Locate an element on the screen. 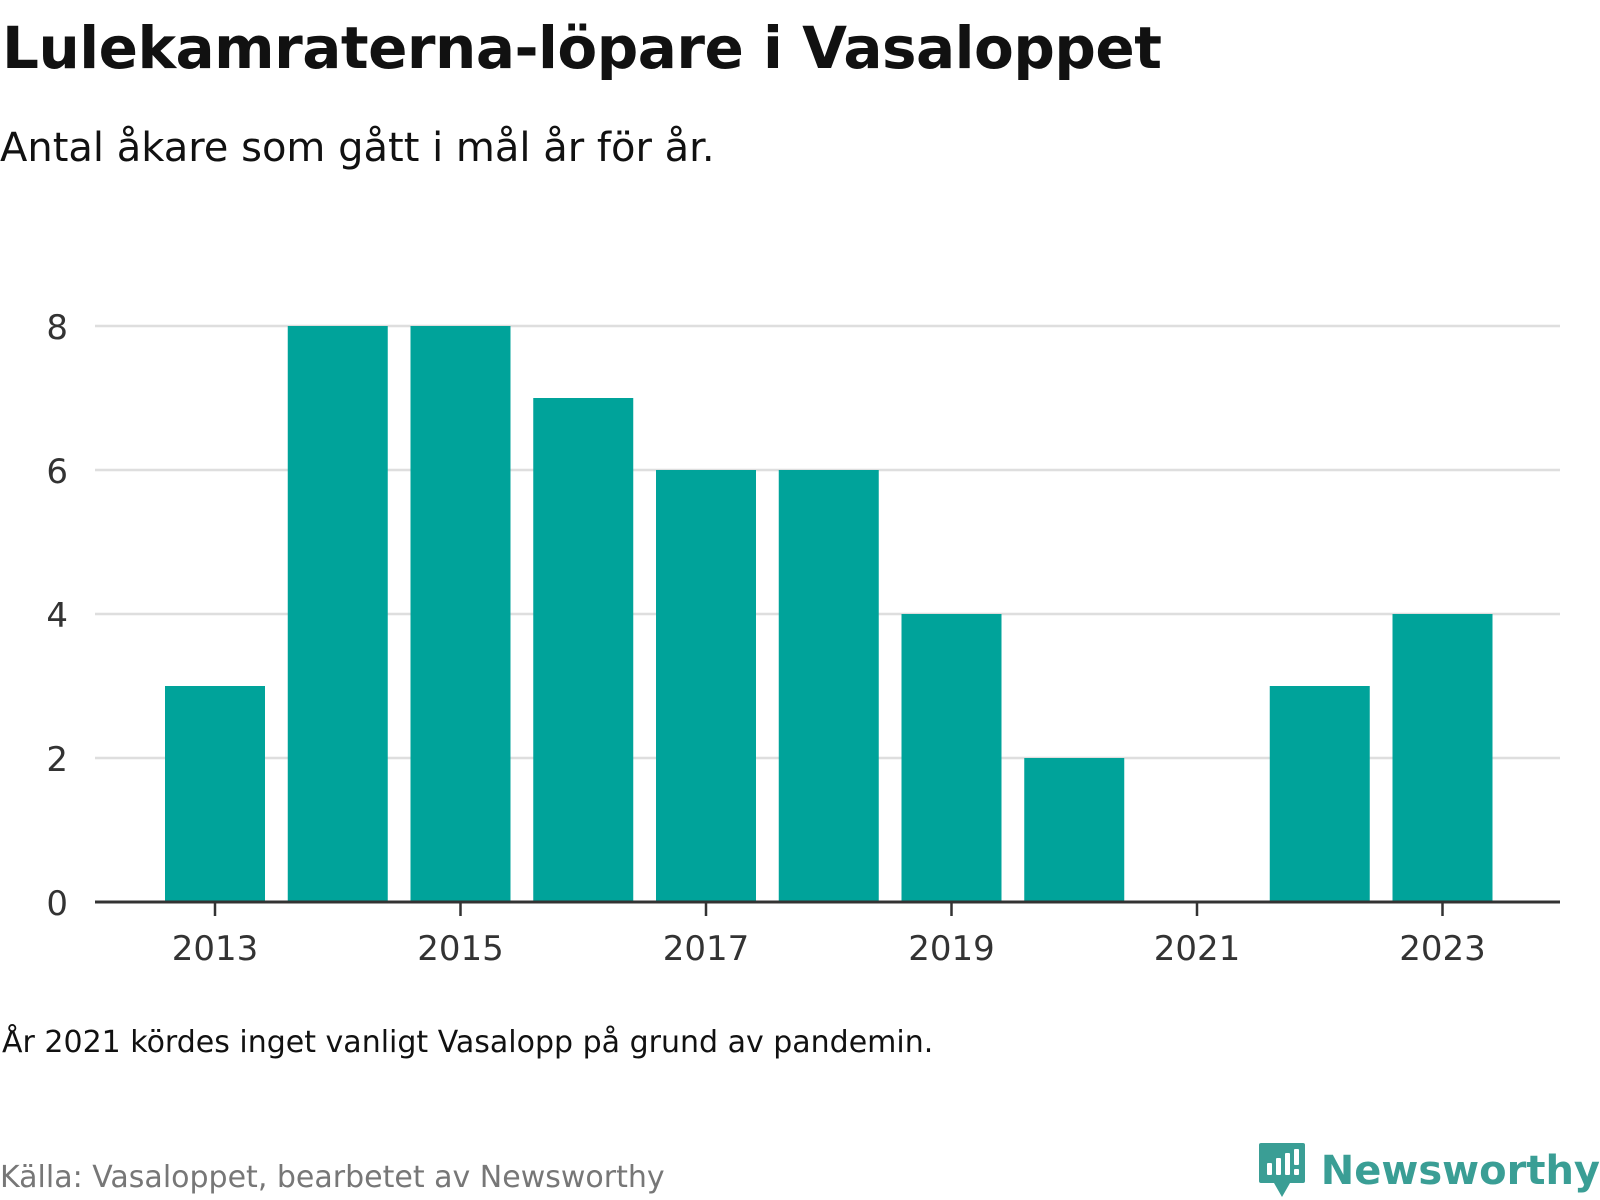 This screenshot has width=1600, height=1200. bar-2019 is located at coordinates (951, 758).